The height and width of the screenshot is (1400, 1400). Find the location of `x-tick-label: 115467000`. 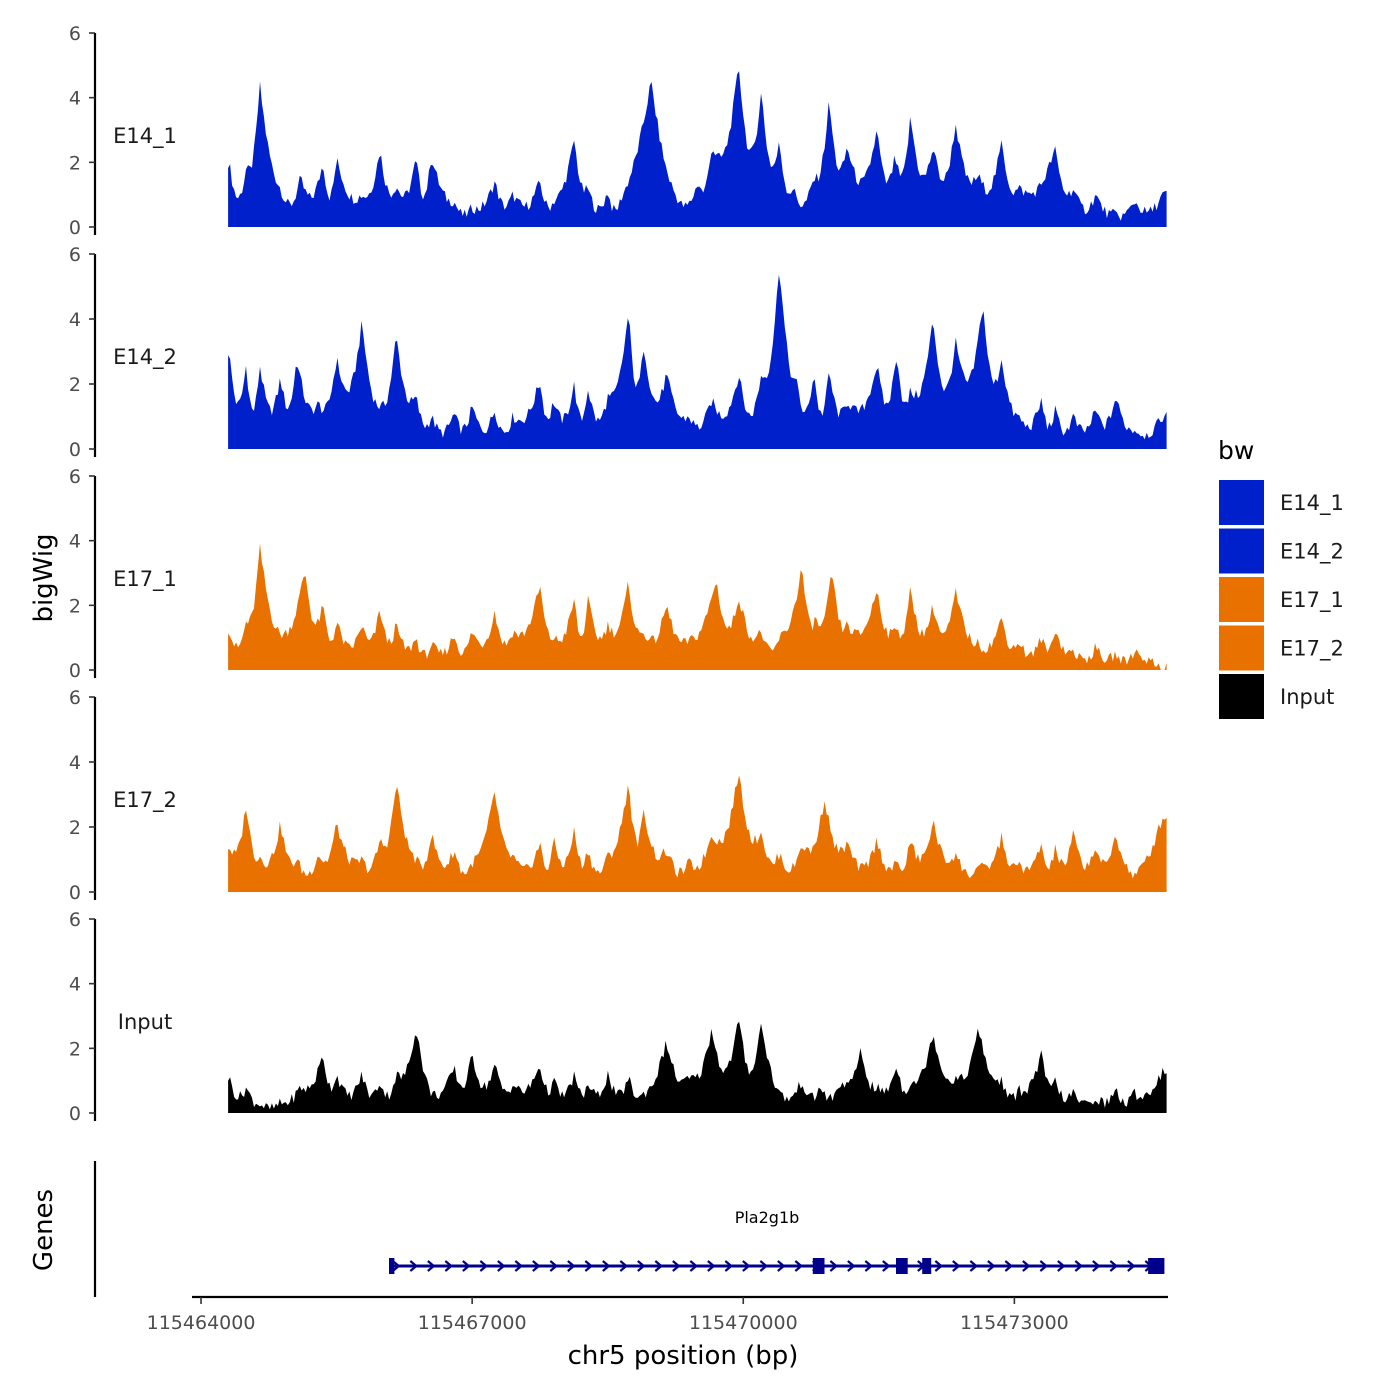

x-tick-label: 115467000 is located at coordinates (472, 1323).